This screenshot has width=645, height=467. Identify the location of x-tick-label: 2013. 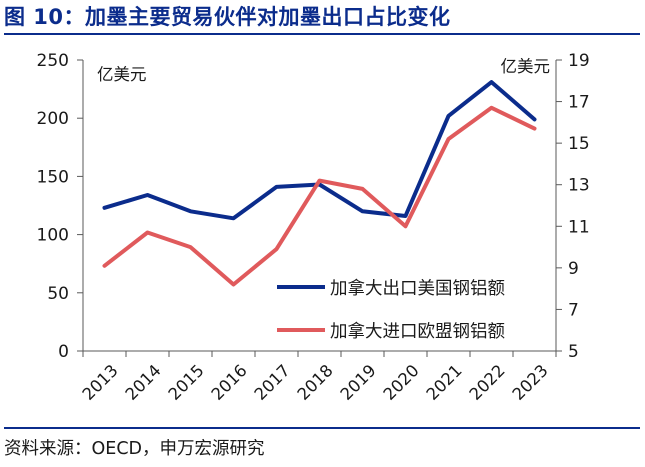
(100, 382).